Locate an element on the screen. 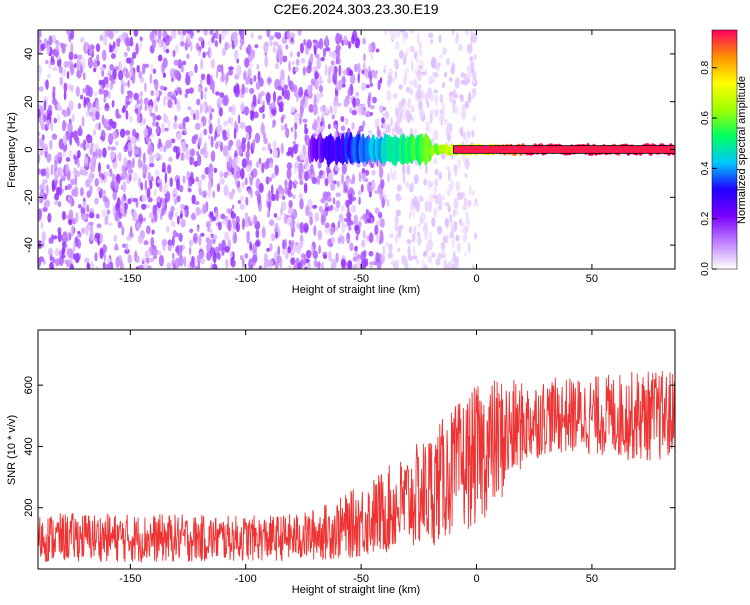  spectrogram-xlabel: Height of straight line (km) is located at coordinates (356, 290).